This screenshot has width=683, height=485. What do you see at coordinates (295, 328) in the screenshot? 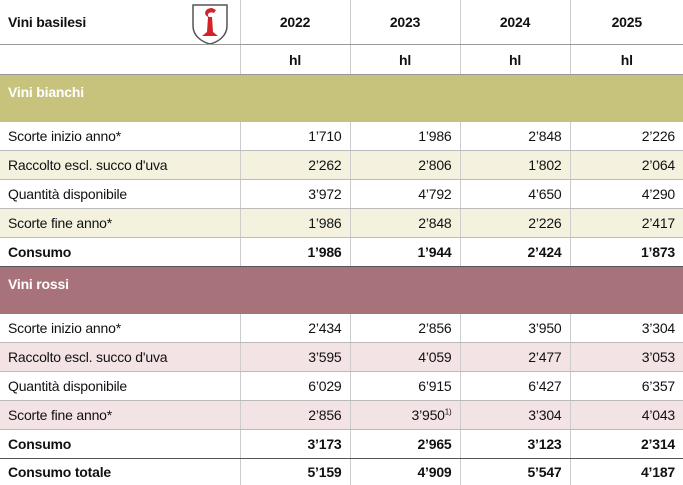
I see `value-cell: 2’434` at bounding box center [295, 328].